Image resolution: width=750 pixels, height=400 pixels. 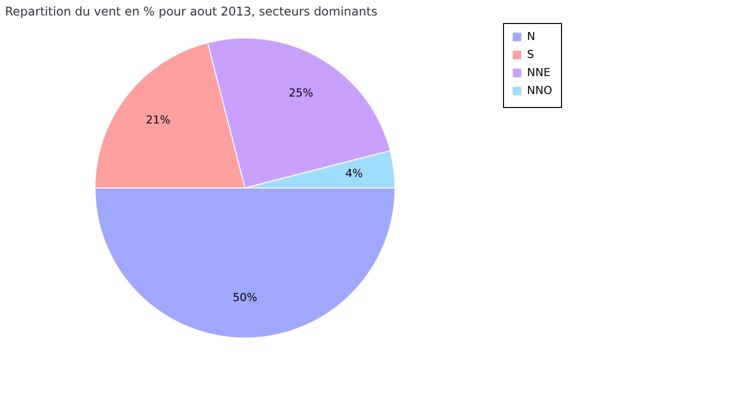 I want to click on legend-label: NNO, so click(x=539, y=90).